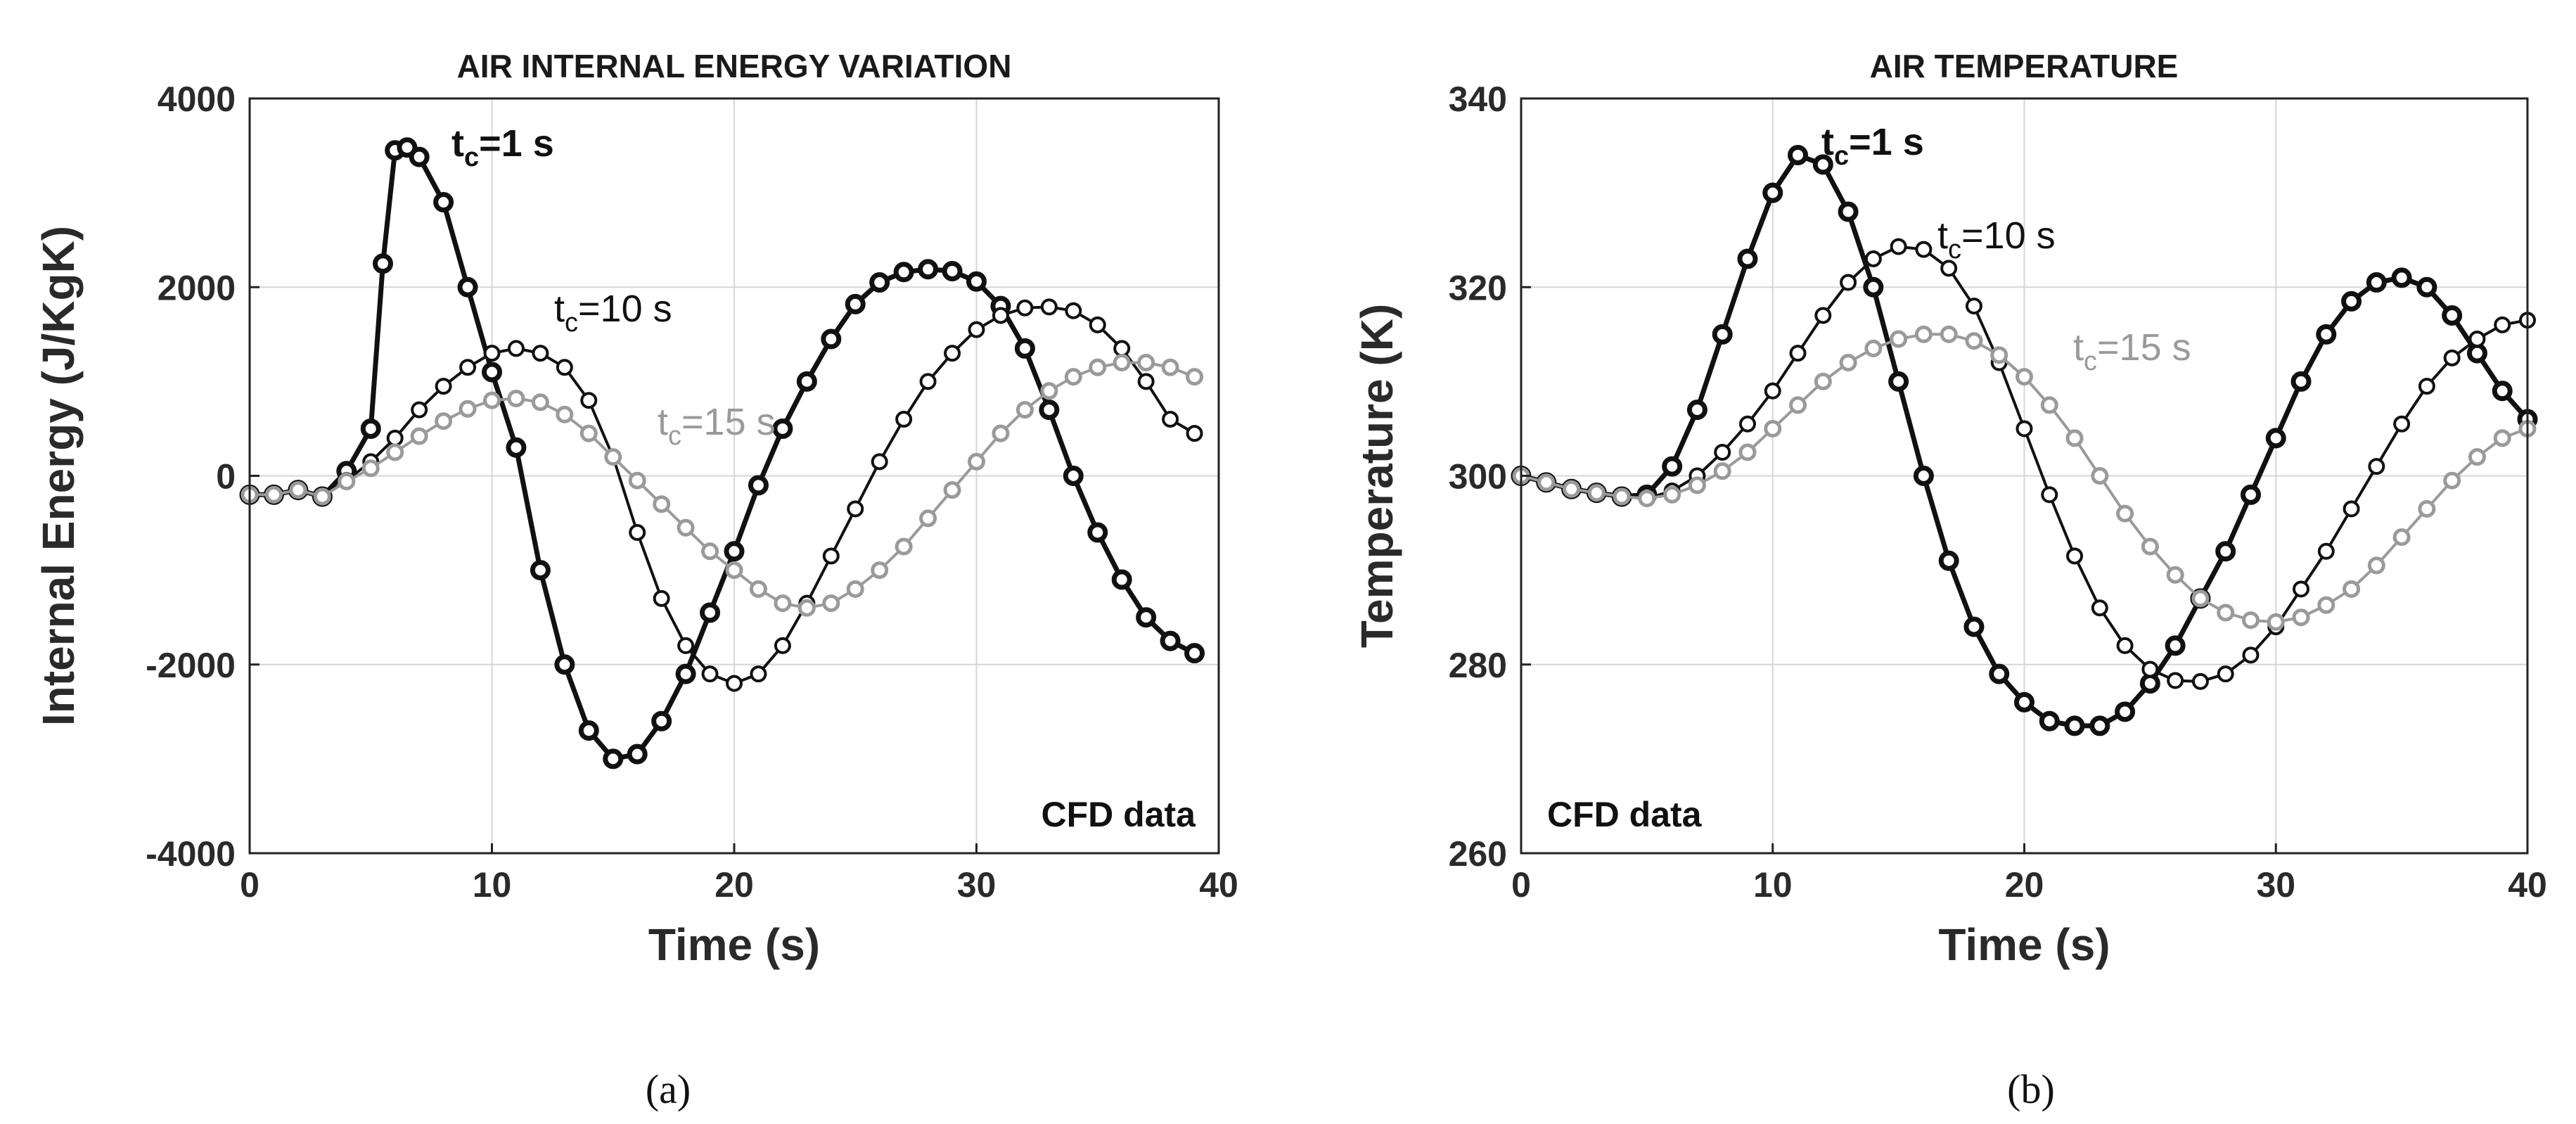  Describe the element at coordinates (1478, 287) in the screenshot. I see `y-tick-label: 320` at that location.